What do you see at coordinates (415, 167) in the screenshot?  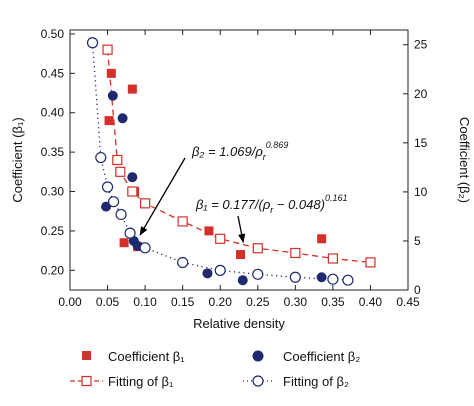 I see `right-y-axis-ticks: 0 5 10 15 20 25` at bounding box center [415, 167].